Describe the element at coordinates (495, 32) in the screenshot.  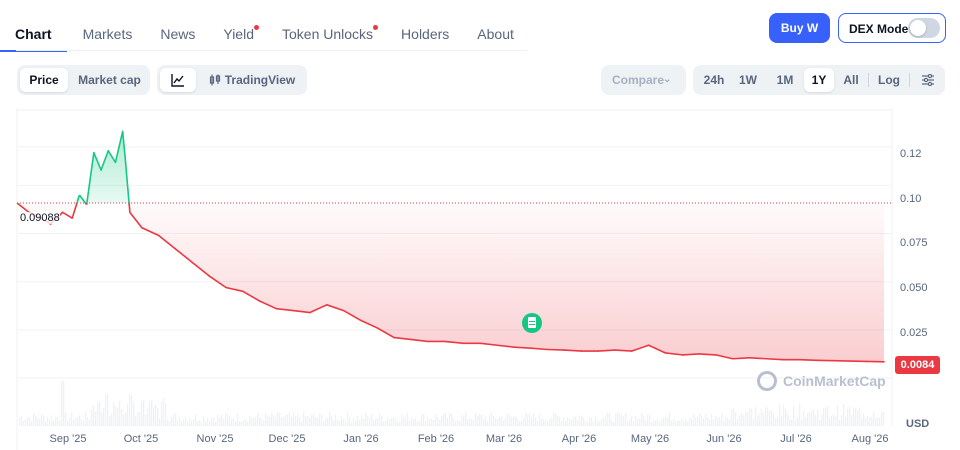
I see `tab-about: About` at that location.